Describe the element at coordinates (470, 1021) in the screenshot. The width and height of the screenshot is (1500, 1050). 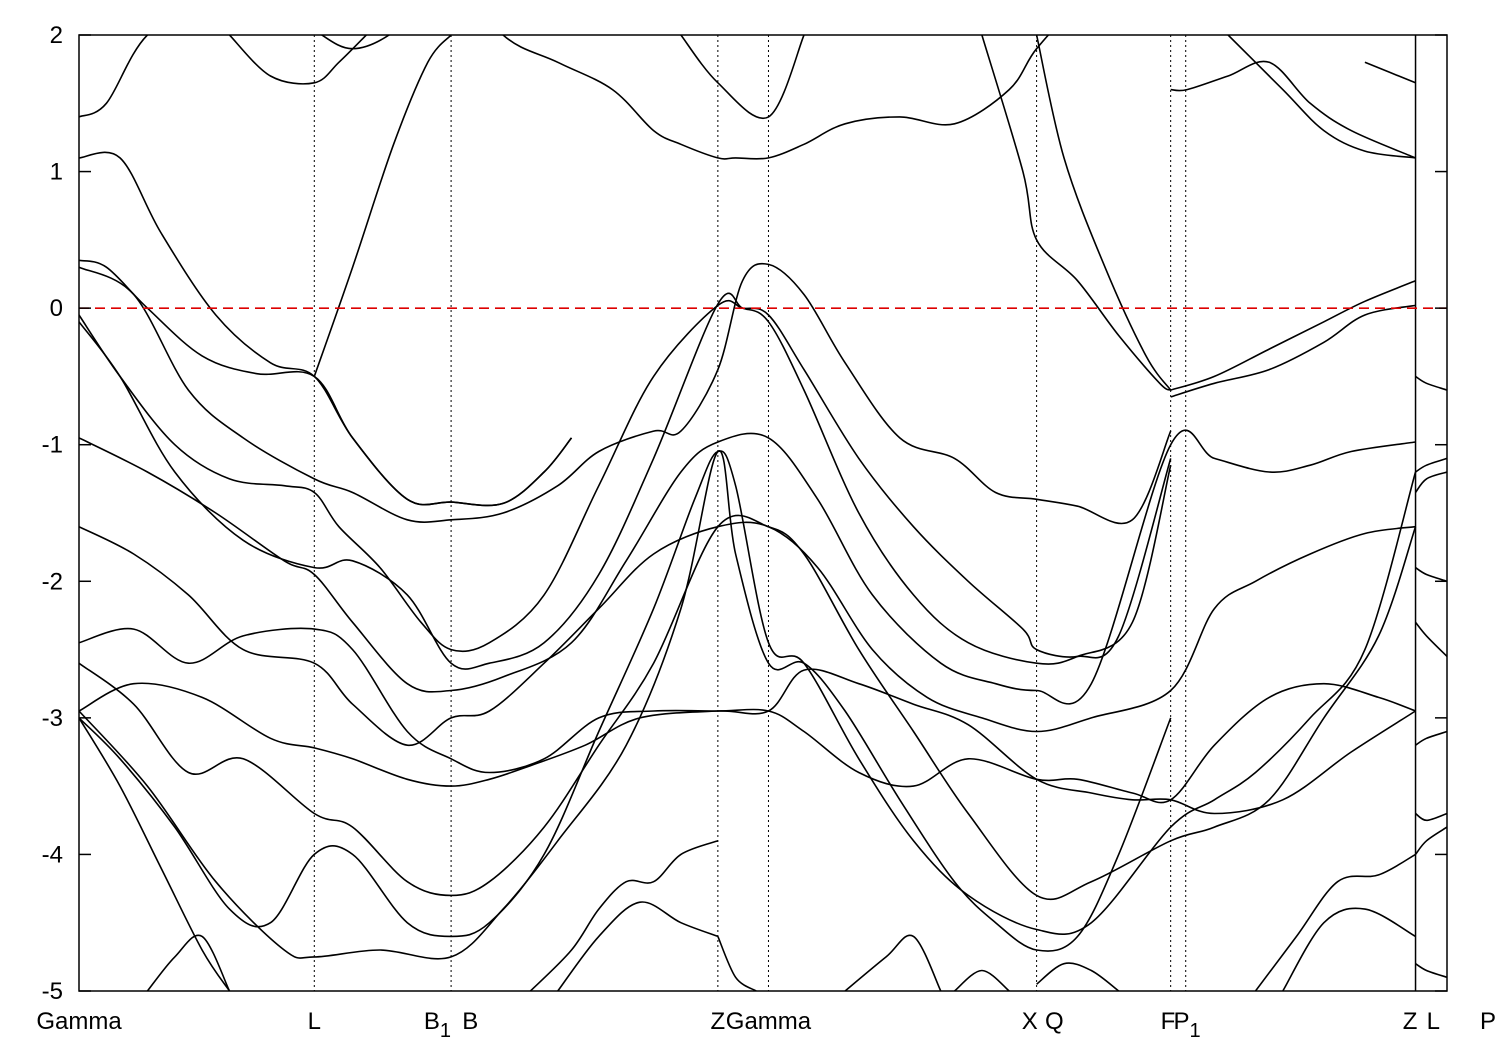
I see `x-tick-label-b: B` at that location.